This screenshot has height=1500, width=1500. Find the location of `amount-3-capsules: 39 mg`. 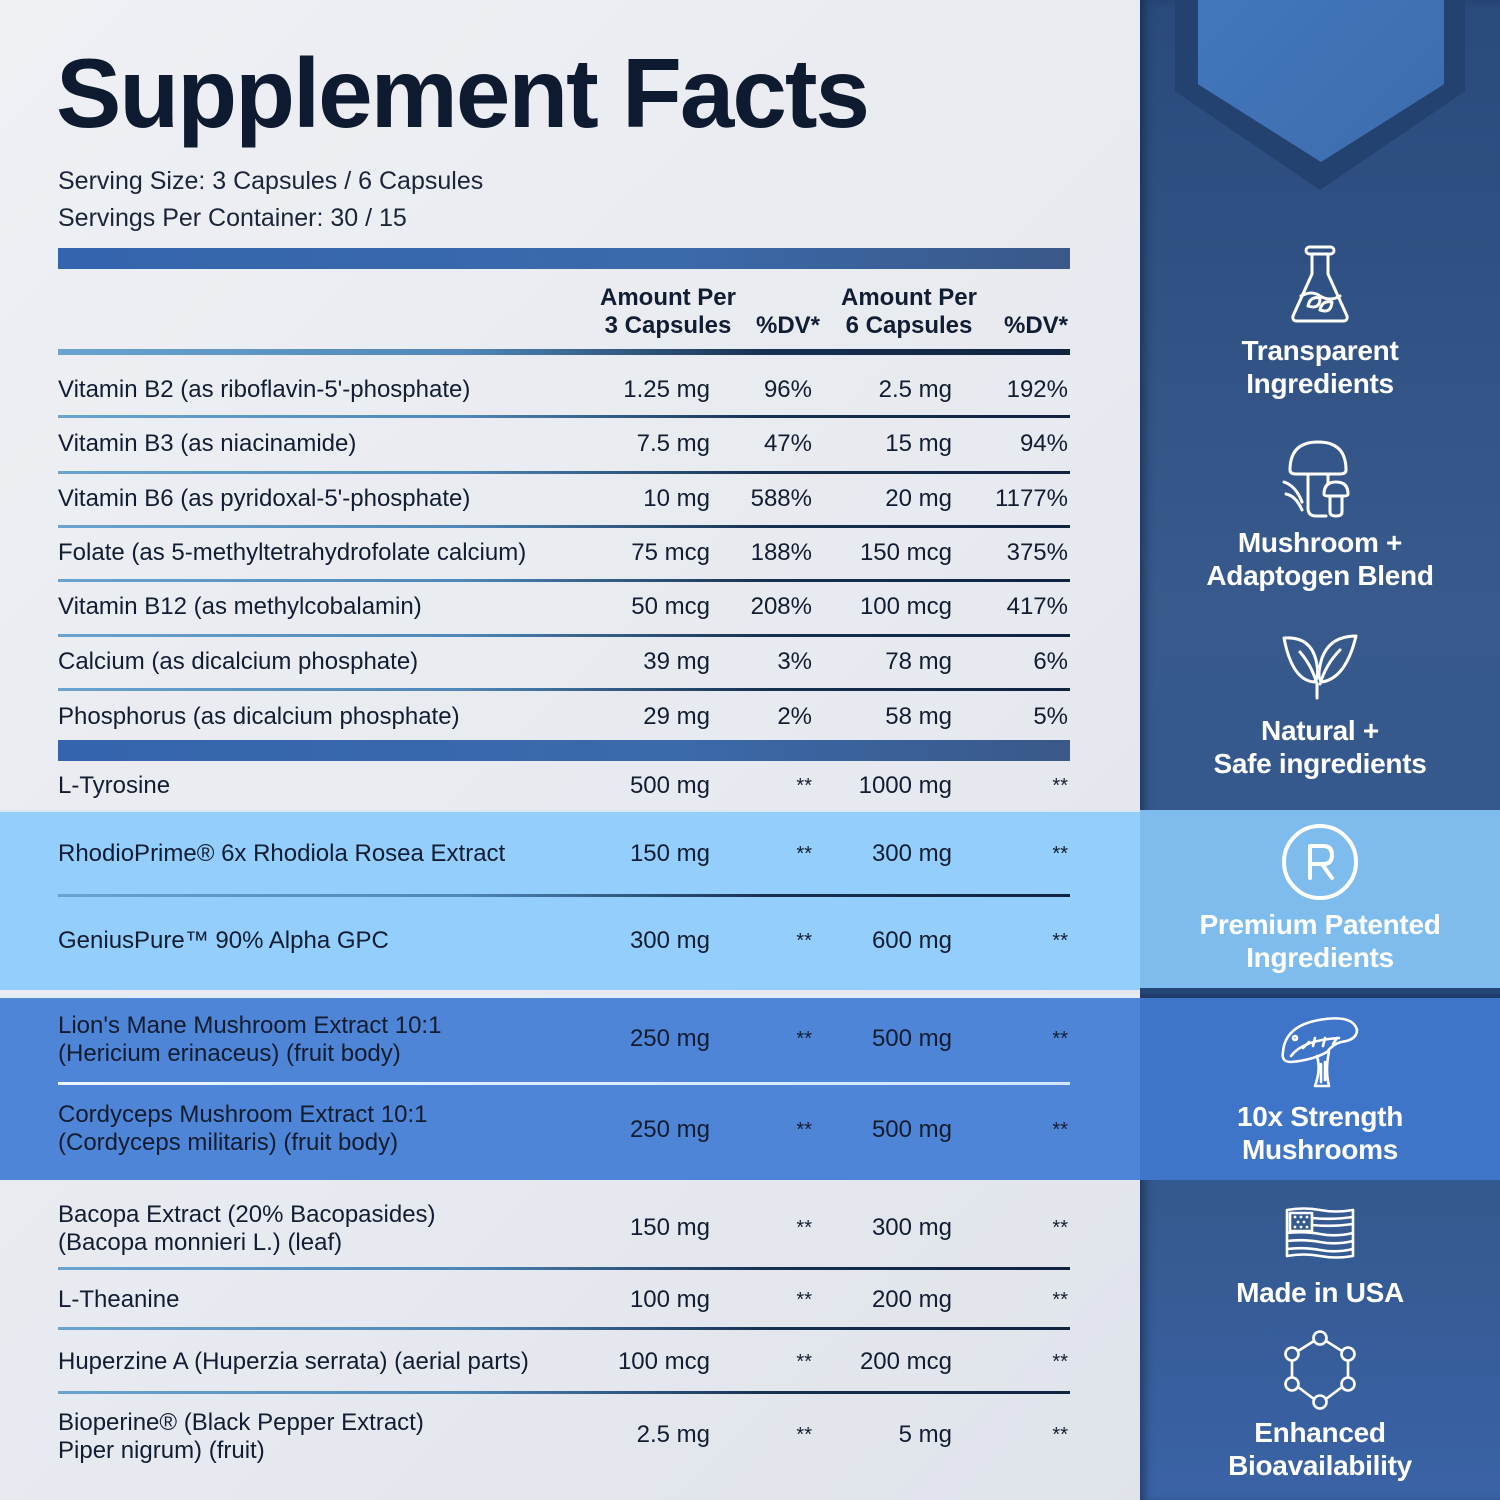

amount-3-capsules: 39 mg is located at coordinates (676, 661).